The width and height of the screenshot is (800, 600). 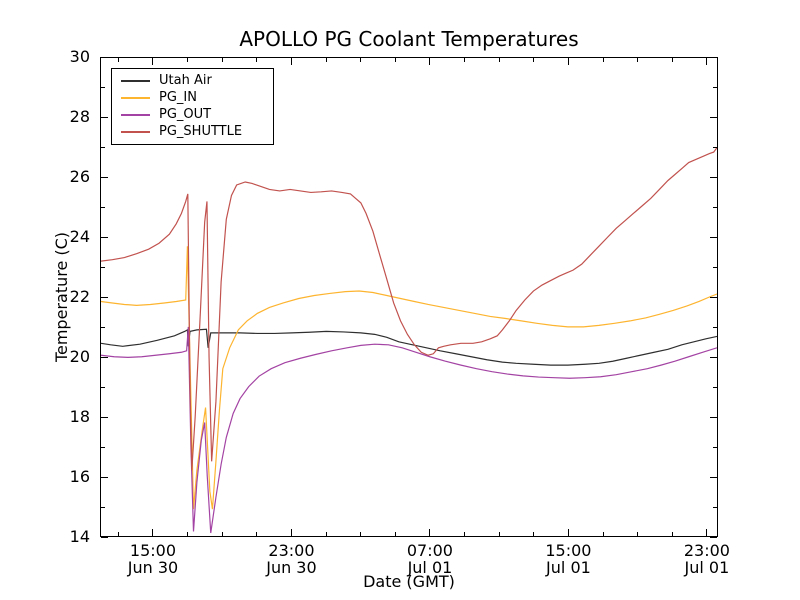 I want to click on x-tick-label: 23:00 Jul 01, so click(x=707, y=559).